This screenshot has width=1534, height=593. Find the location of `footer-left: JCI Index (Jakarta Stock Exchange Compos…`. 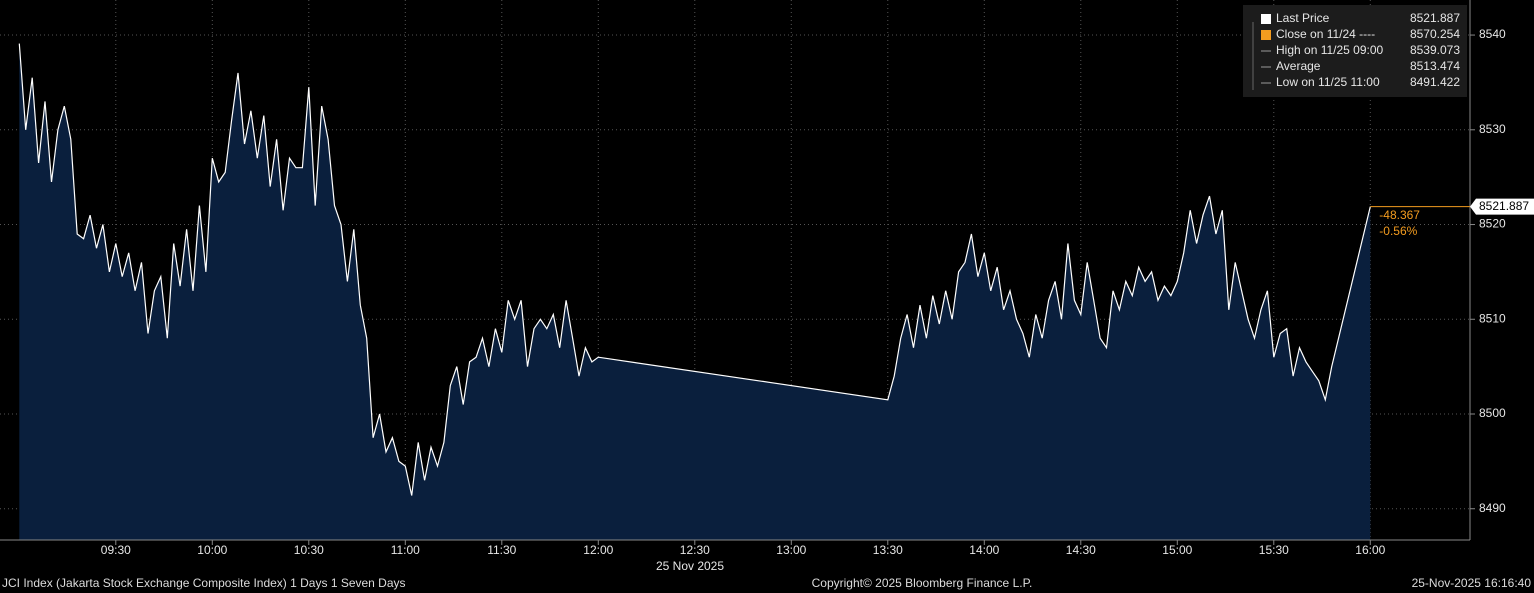

footer-left: JCI Index (Jakarta Stock Exchange Compos… is located at coordinates (204, 583).